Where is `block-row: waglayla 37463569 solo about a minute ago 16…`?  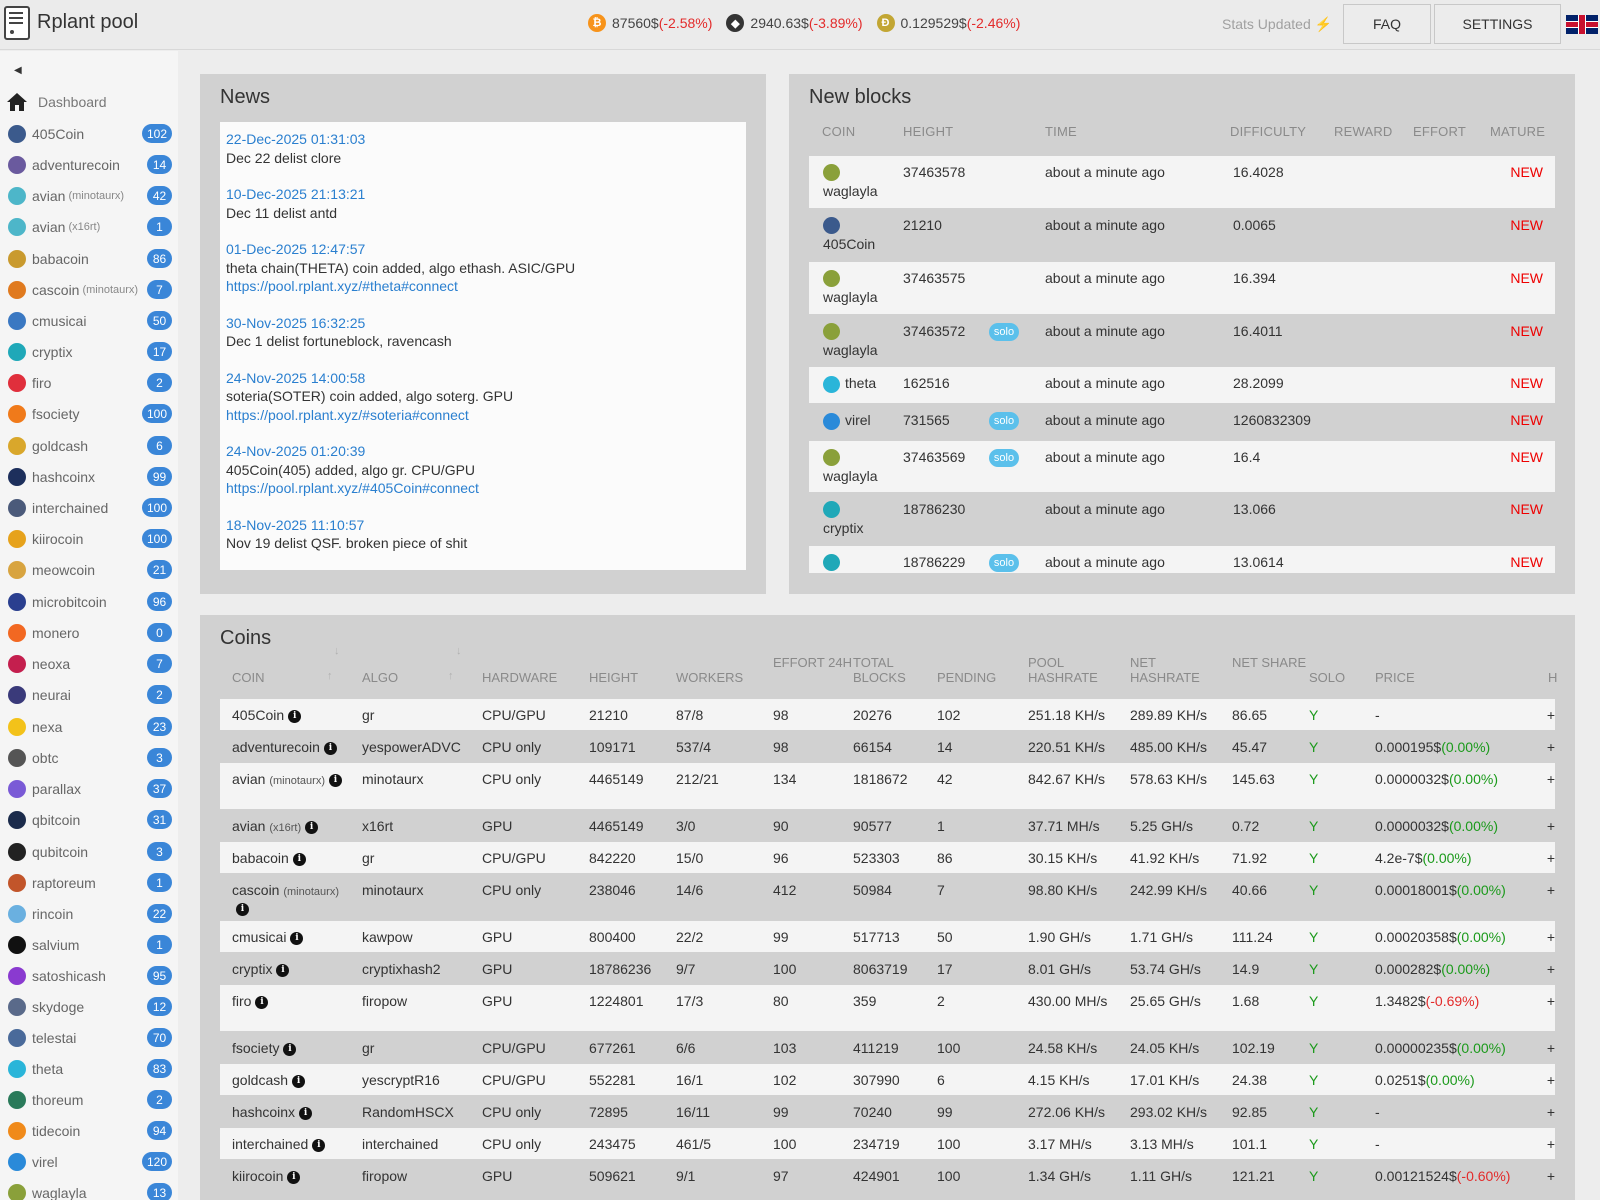 block-row: waglayla 37463569 solo about a minute ago 16… is located at coordinates (1182, 466).